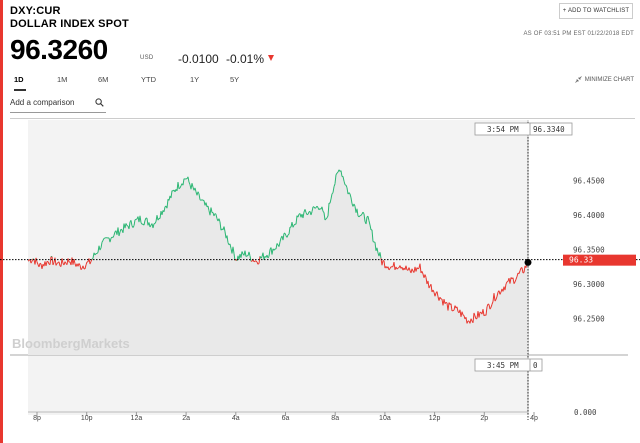 Image resolution: width=640 pixels, height=443 pixels. What do you see at coordinates (50, 102) in the screenshot?
I see `comparison-input` at bounding box center [50, 102].